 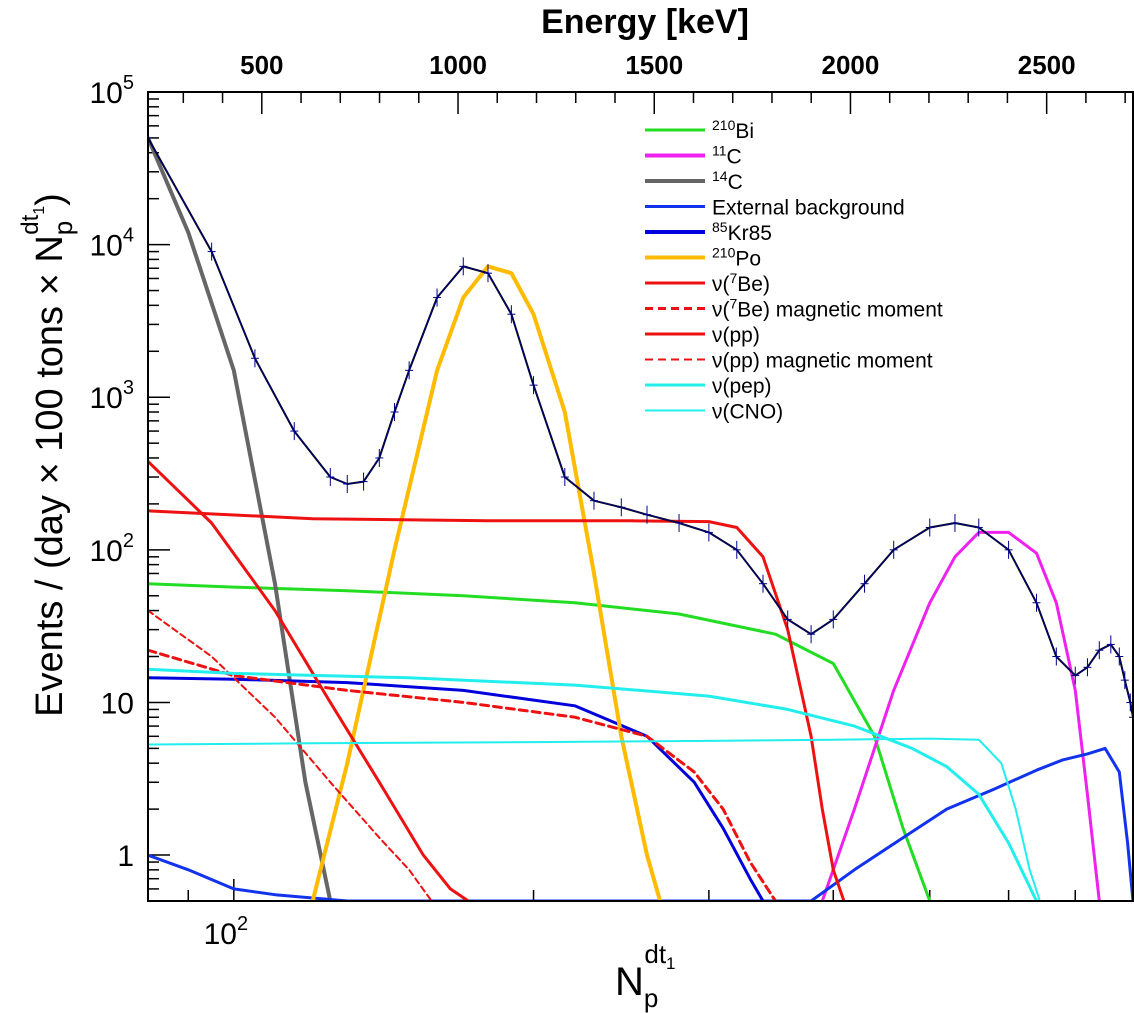 What do you see at coordinates (651, 998) in the screenshot?
I see `x-axis-title-sub: p` at bounding box center [651, 998].